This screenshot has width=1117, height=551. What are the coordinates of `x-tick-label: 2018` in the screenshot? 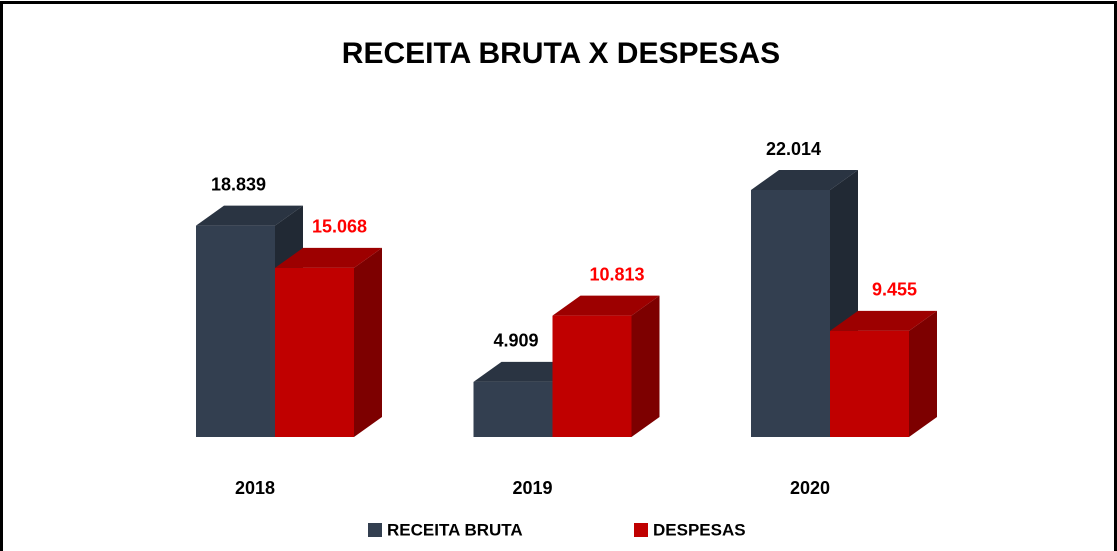 It's located at (255, 488).